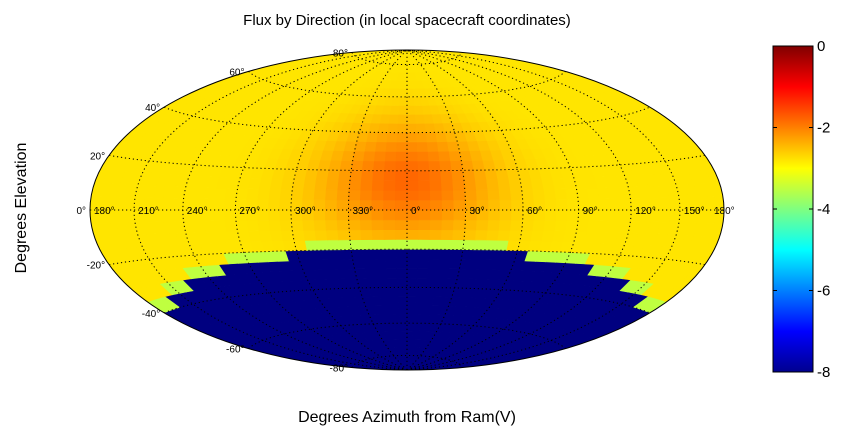 Image resolution: width=843 pixels, height=439 pixels. What do you see at coordinates (152, 108) in the screenshot?
I see `elevation-tick-label: 40°` at bounding box center [152, 108].